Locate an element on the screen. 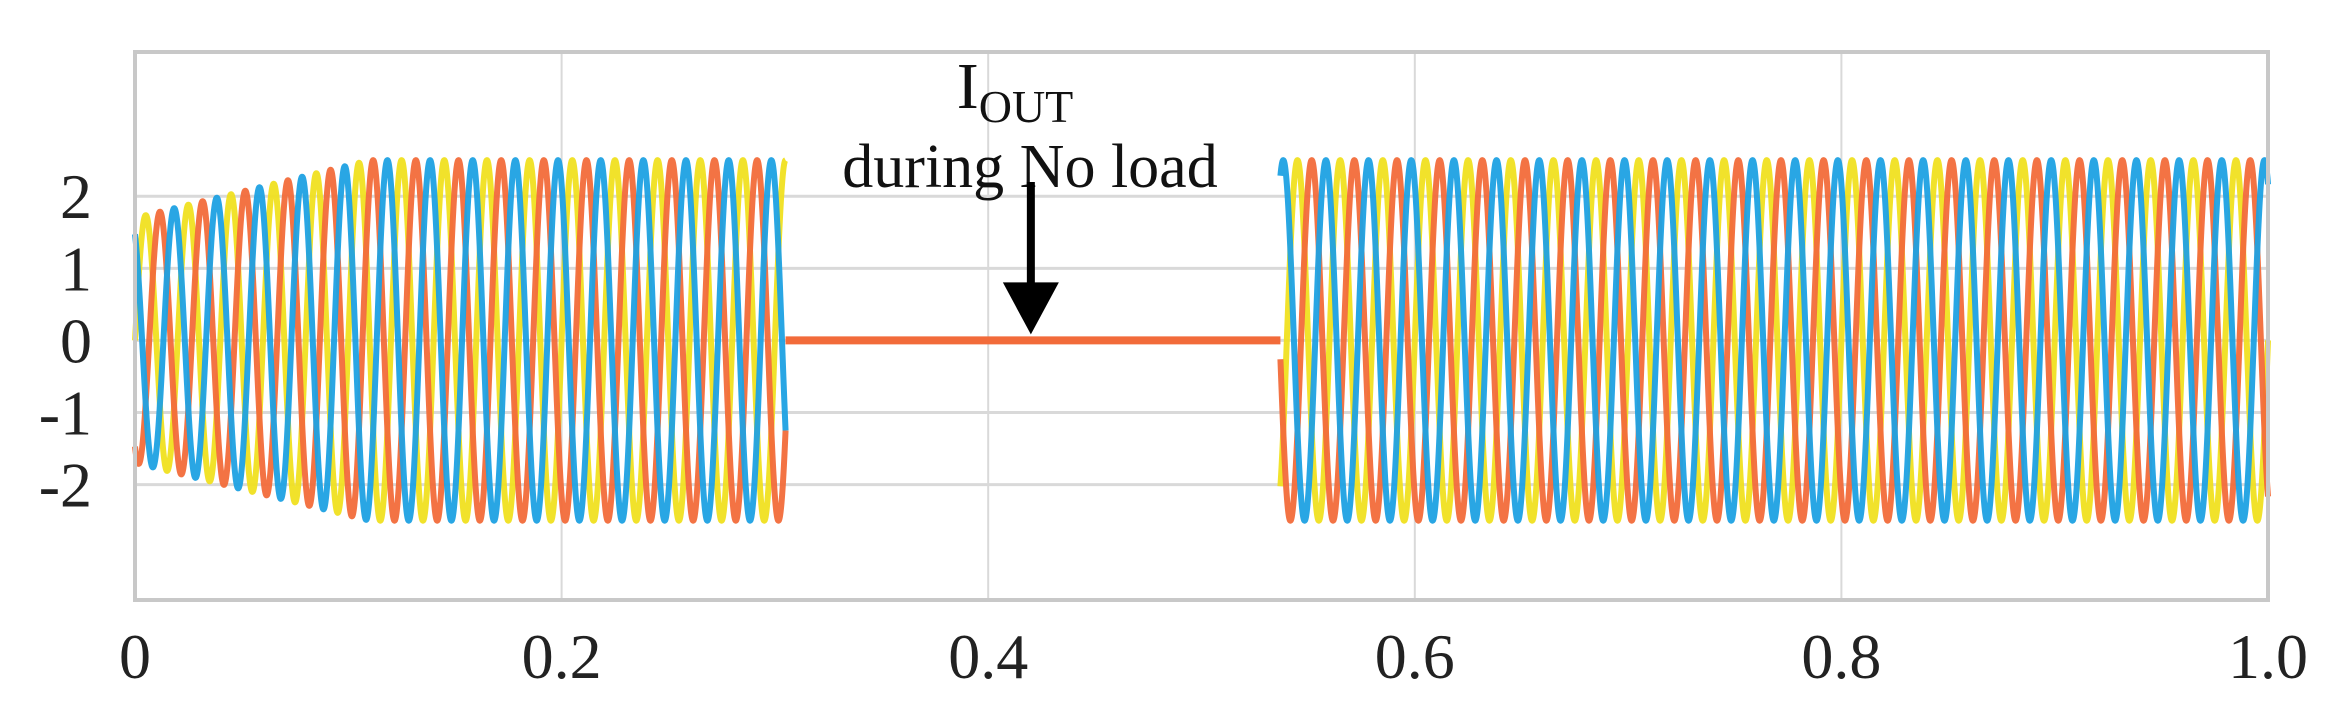 The width and height of the screenshot is (2352, 706). x-tick-label-3: 0.6 is located at coordinates (1415, 656).